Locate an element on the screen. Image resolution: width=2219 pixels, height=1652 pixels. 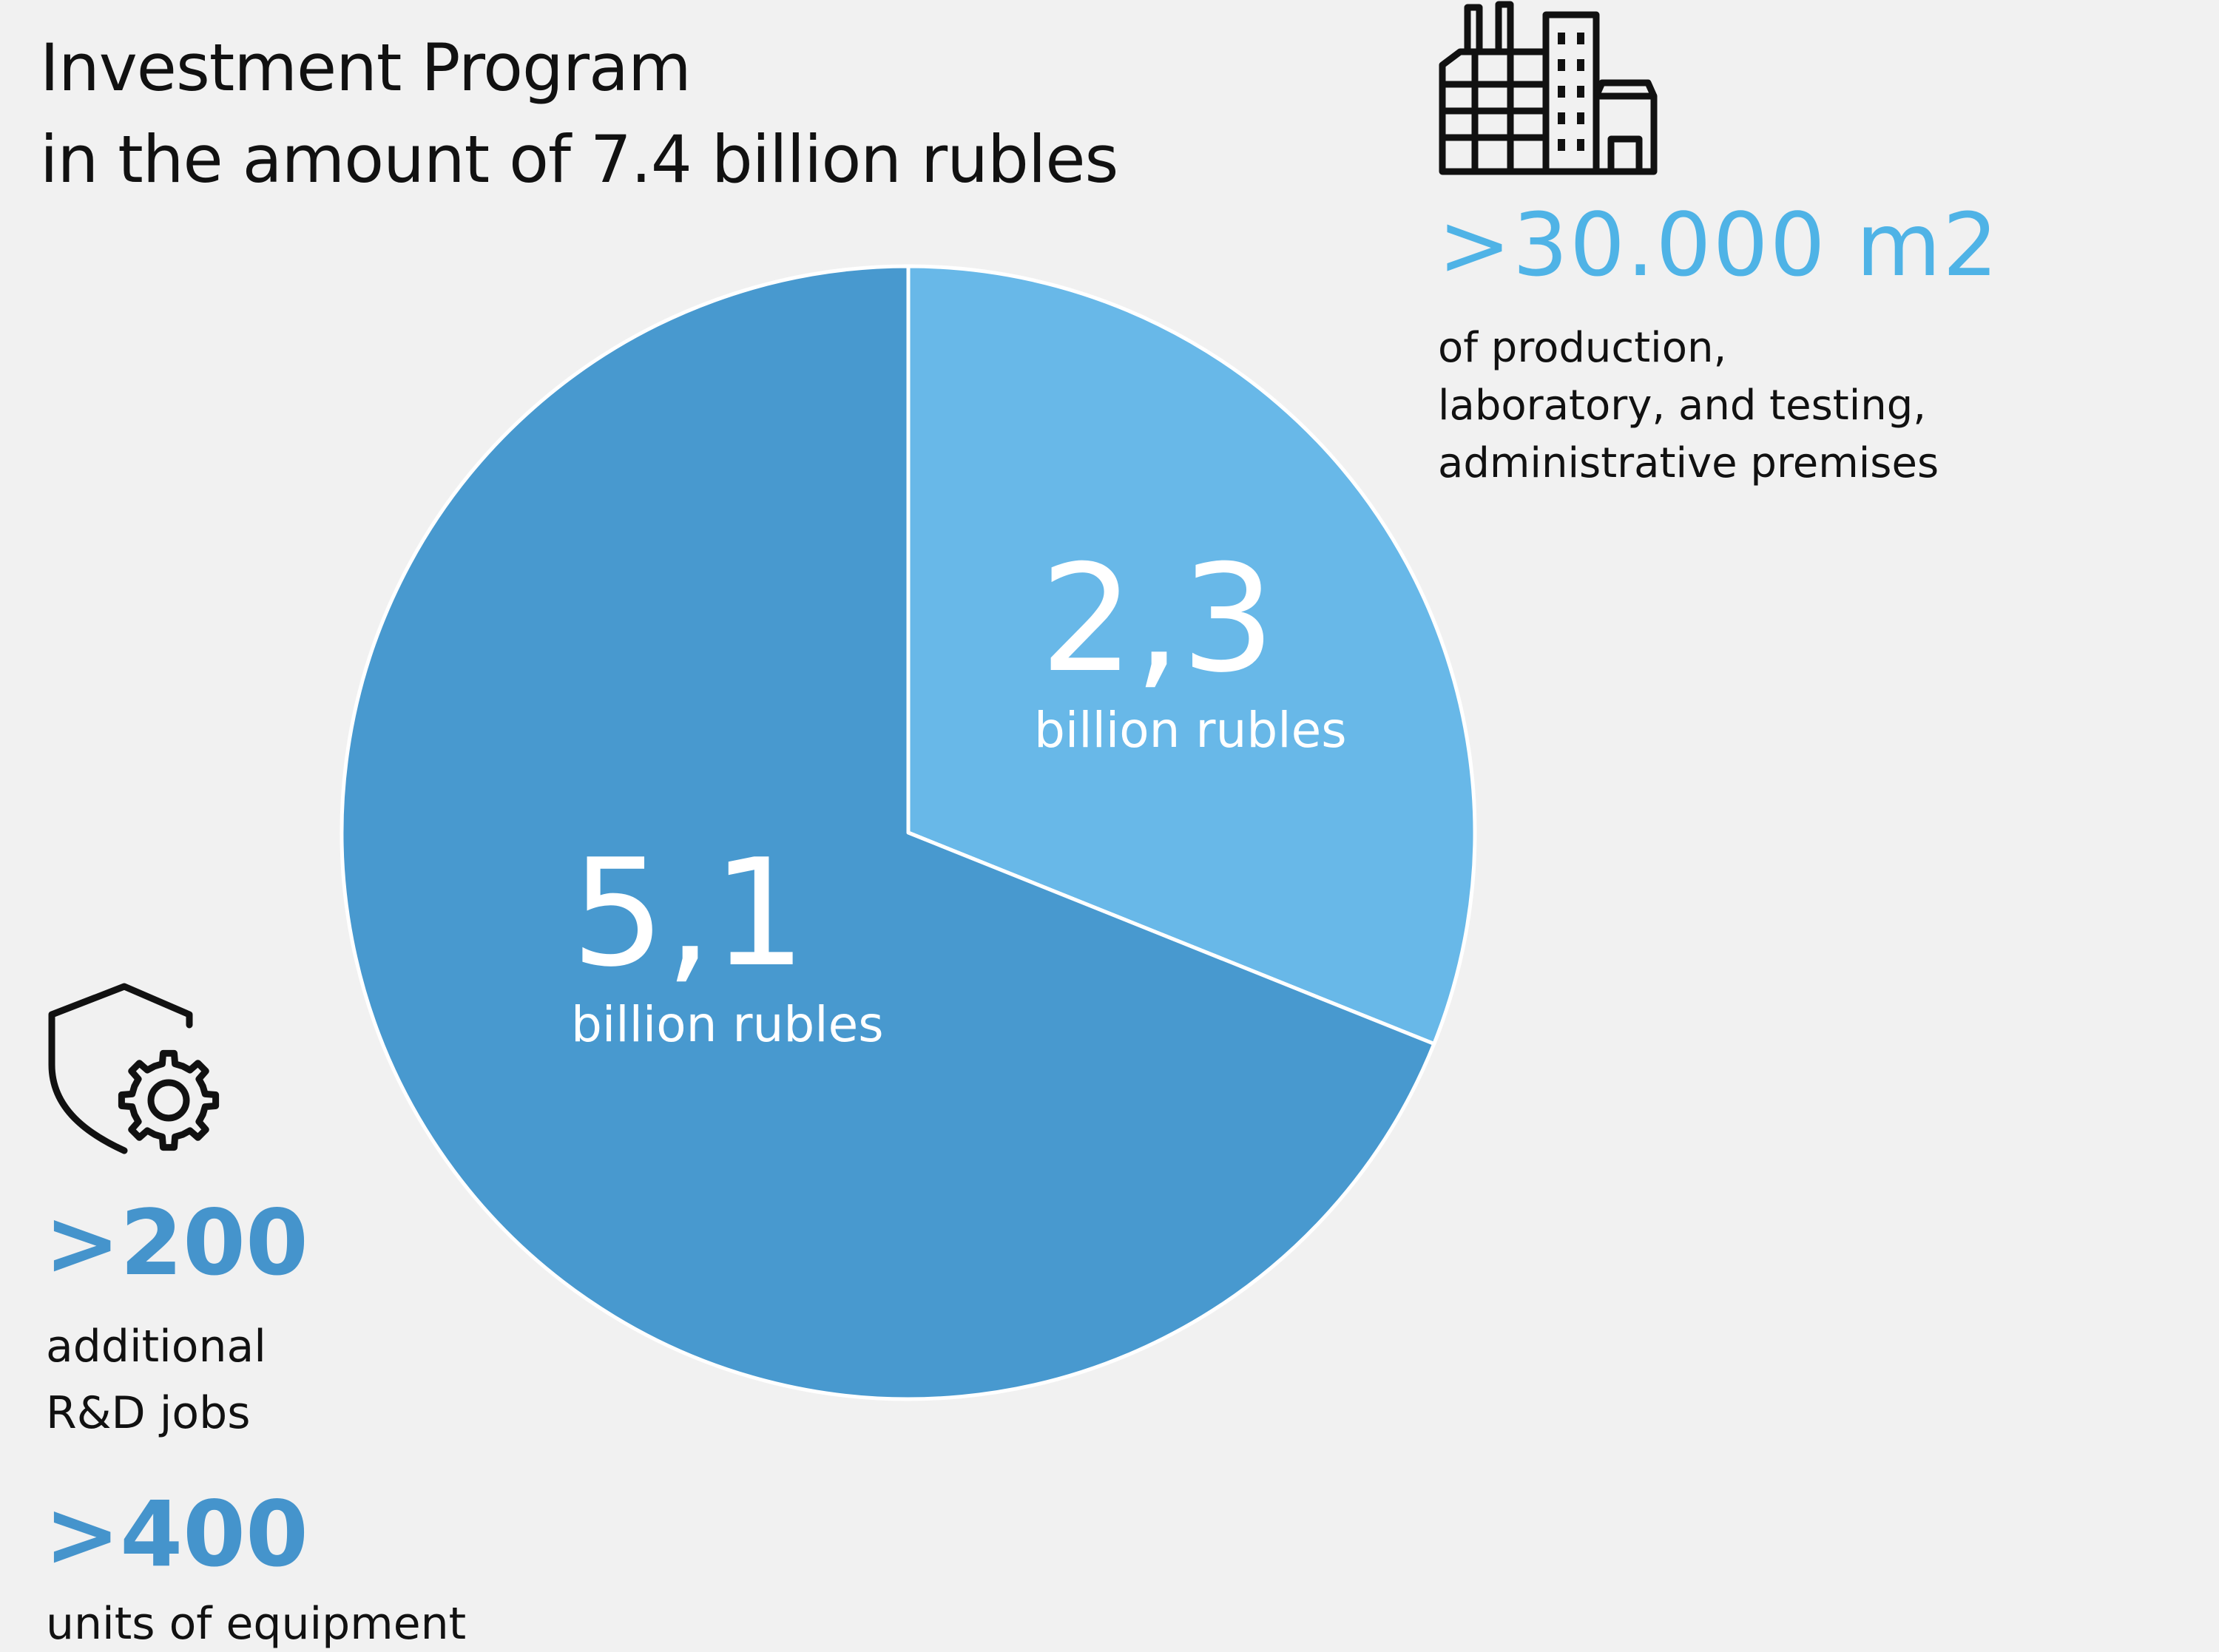
jobs-line-2: R&D jobs is located at coordinates (148, 1413).